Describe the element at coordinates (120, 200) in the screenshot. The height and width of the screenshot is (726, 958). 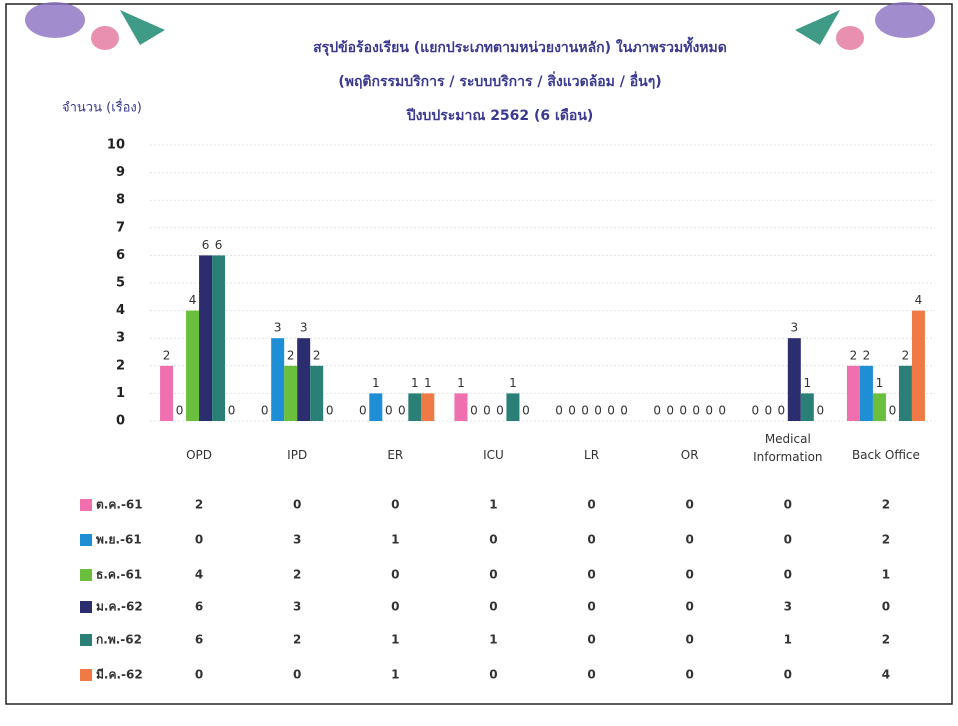
I see `y-tick-label: 8` at that location.